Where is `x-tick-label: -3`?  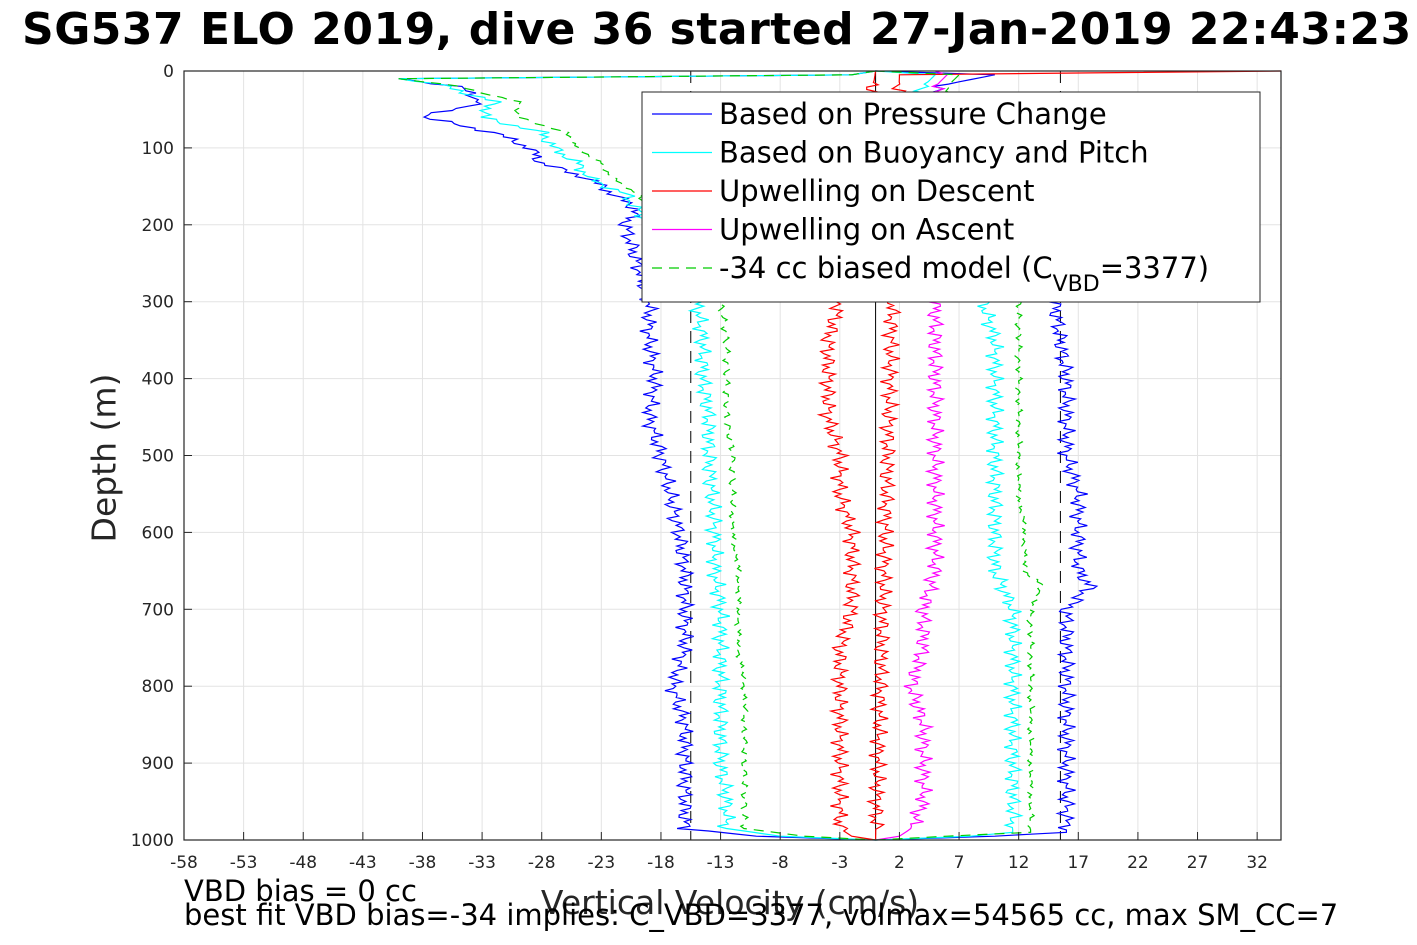
x-tick-label: -3 is located at coordinates (839, 863).